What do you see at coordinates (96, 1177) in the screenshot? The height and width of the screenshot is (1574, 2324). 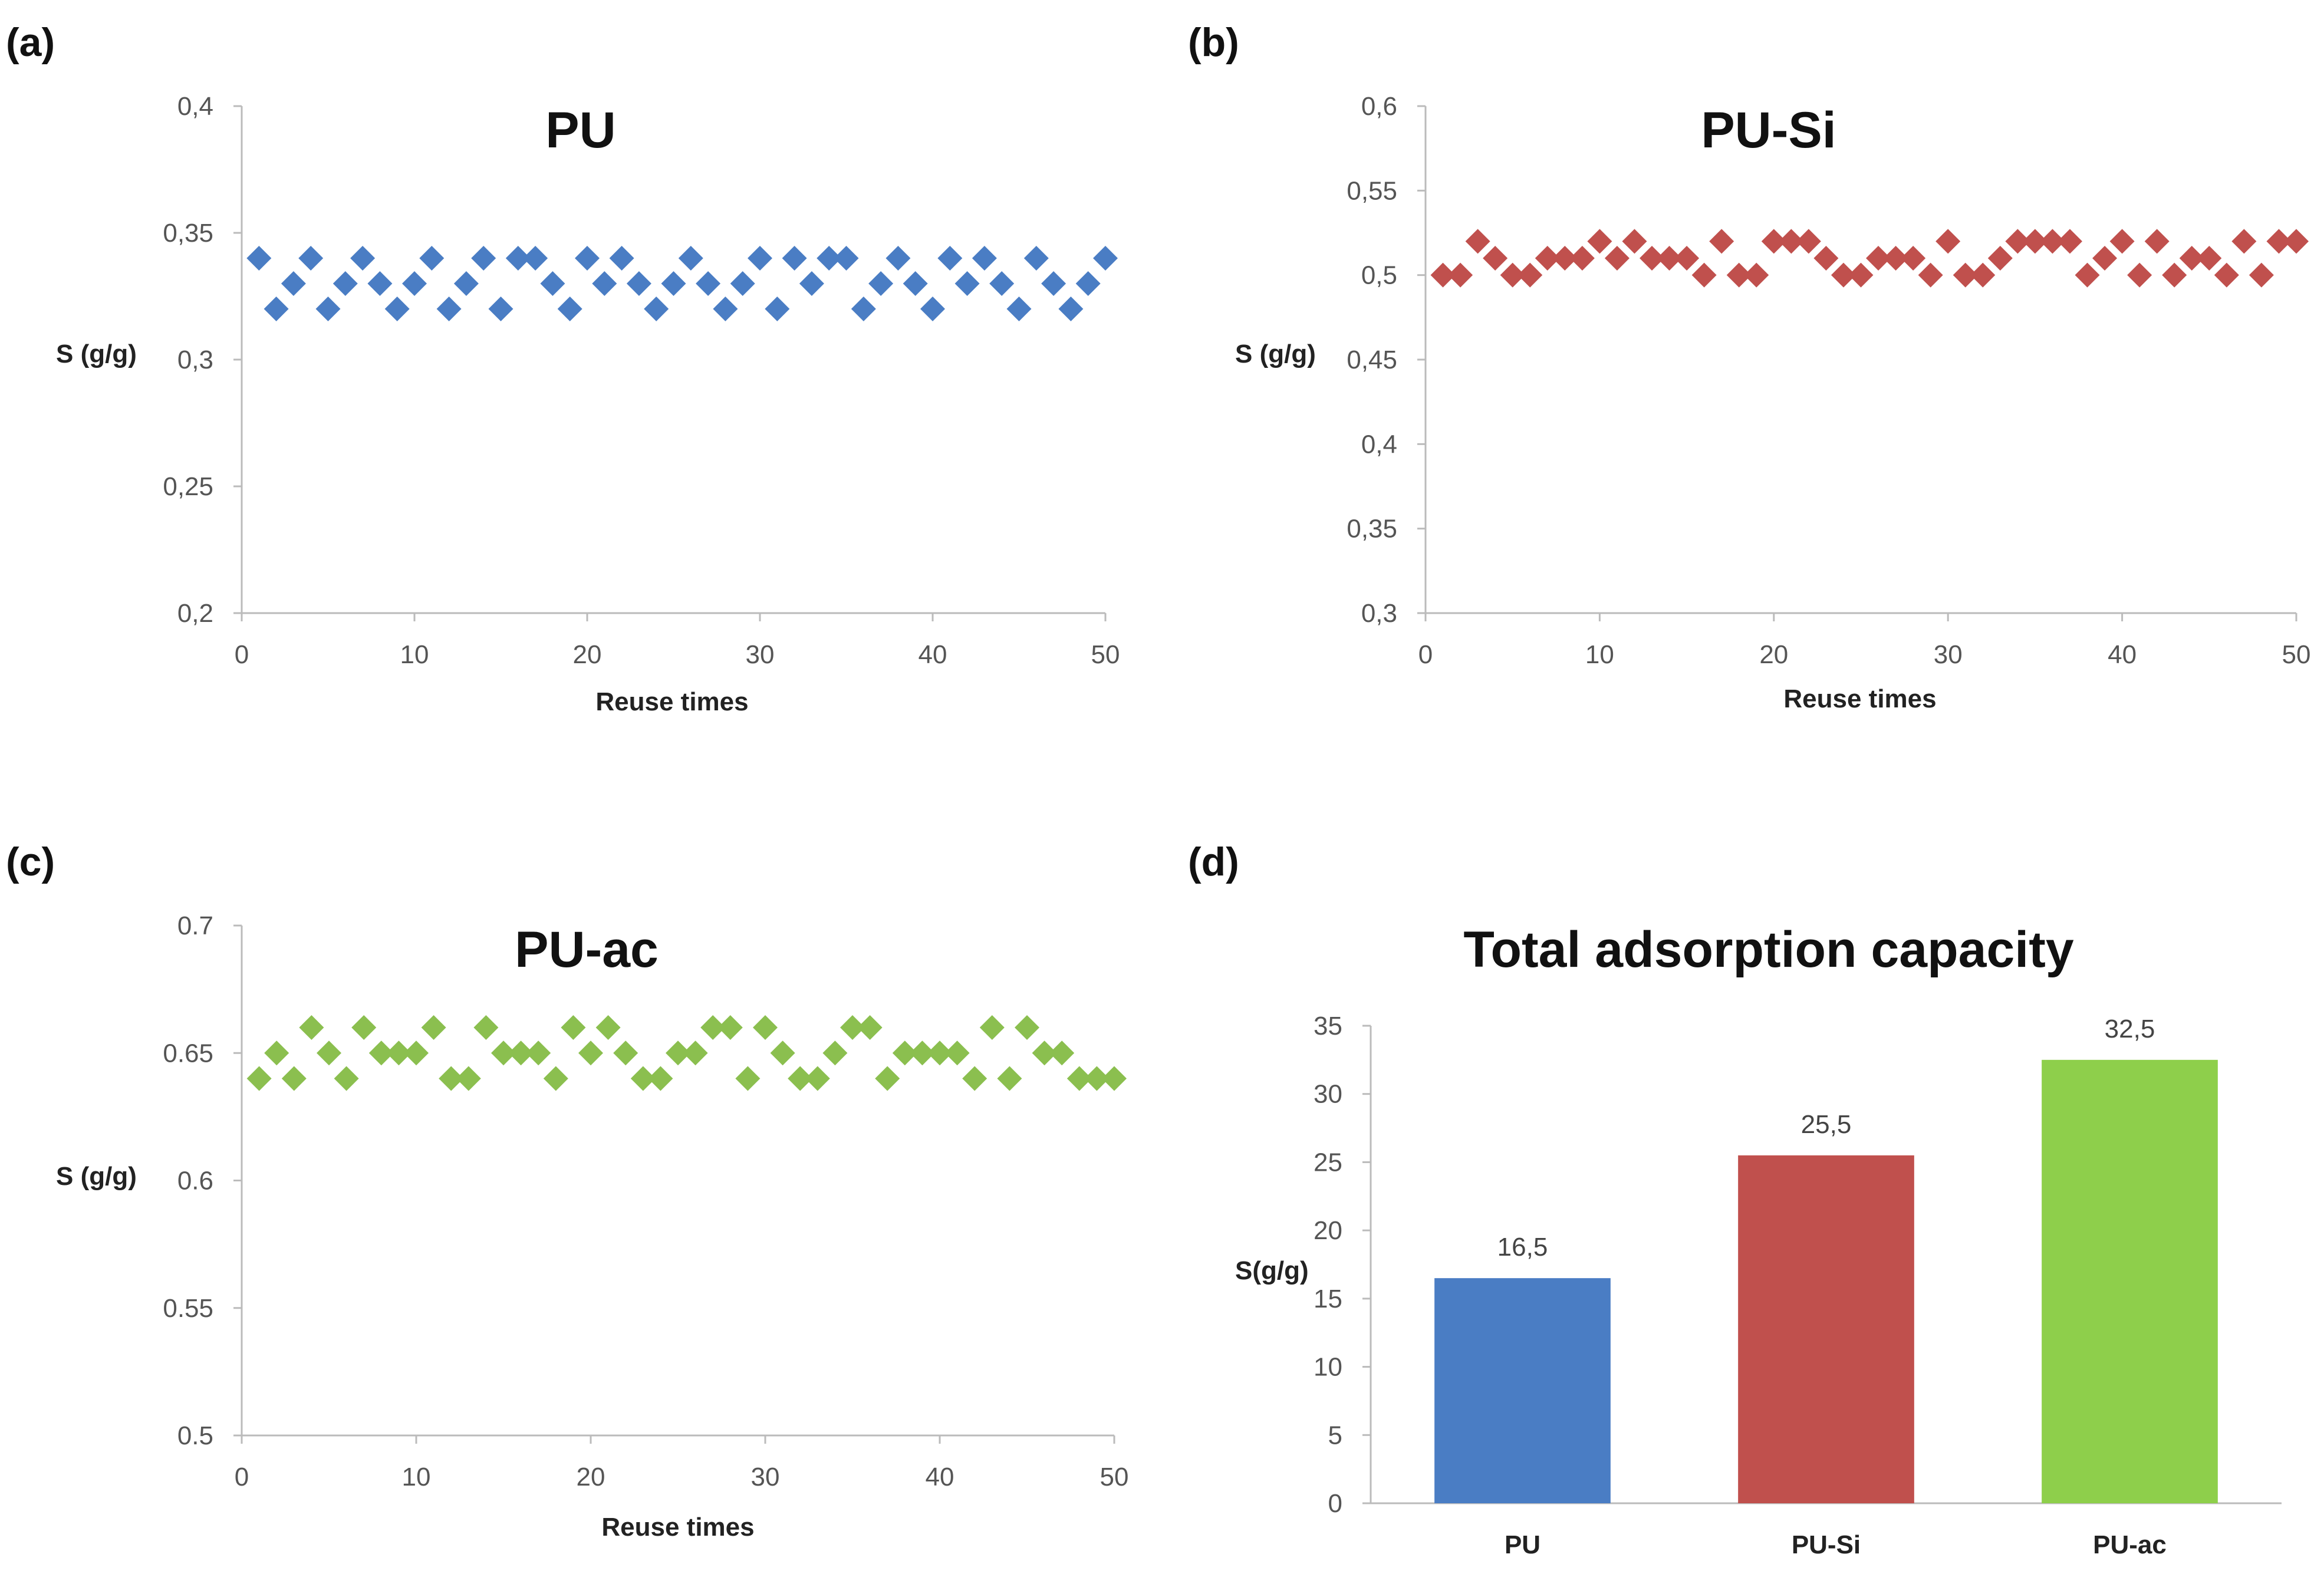 I see `y-axis-label: S (g/g)` at bounding box center [96, 1177].